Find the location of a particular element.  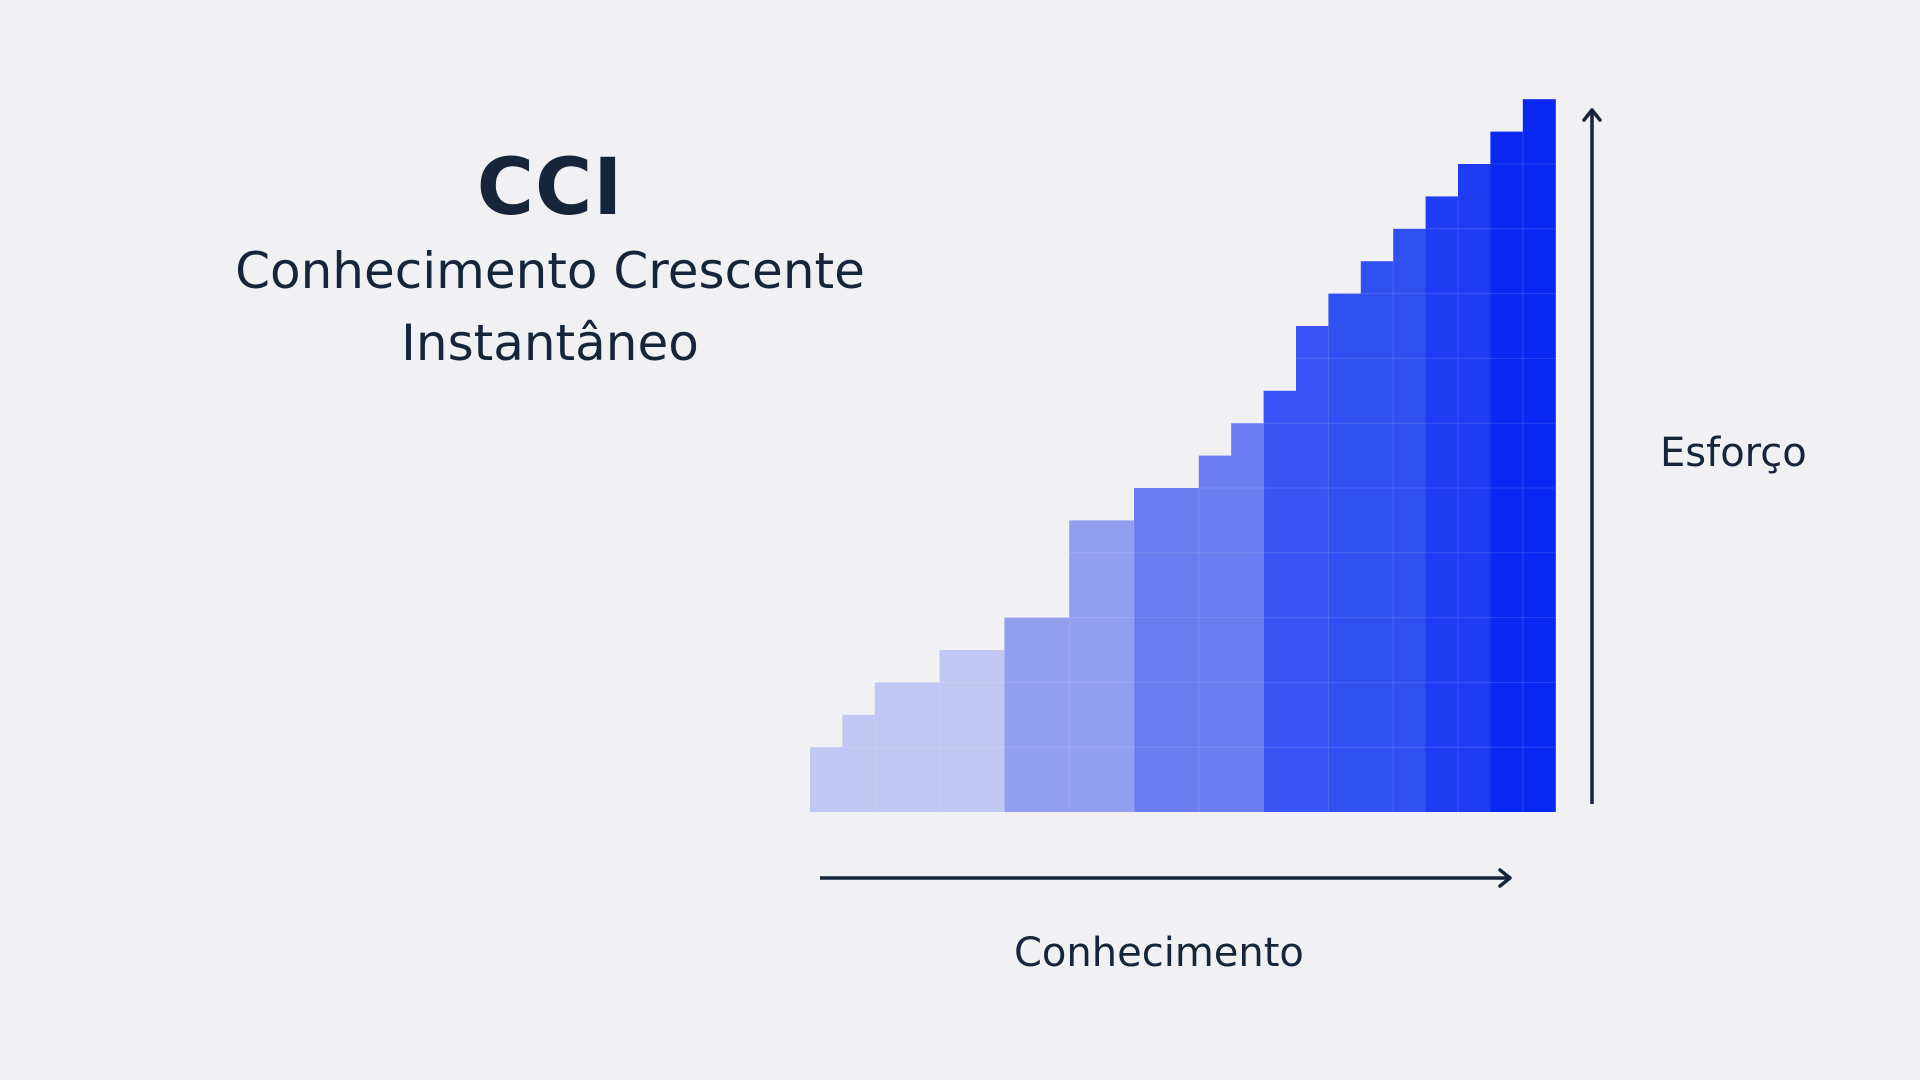

y-axis-label: Esforço is located at coordinates (1733, 453).